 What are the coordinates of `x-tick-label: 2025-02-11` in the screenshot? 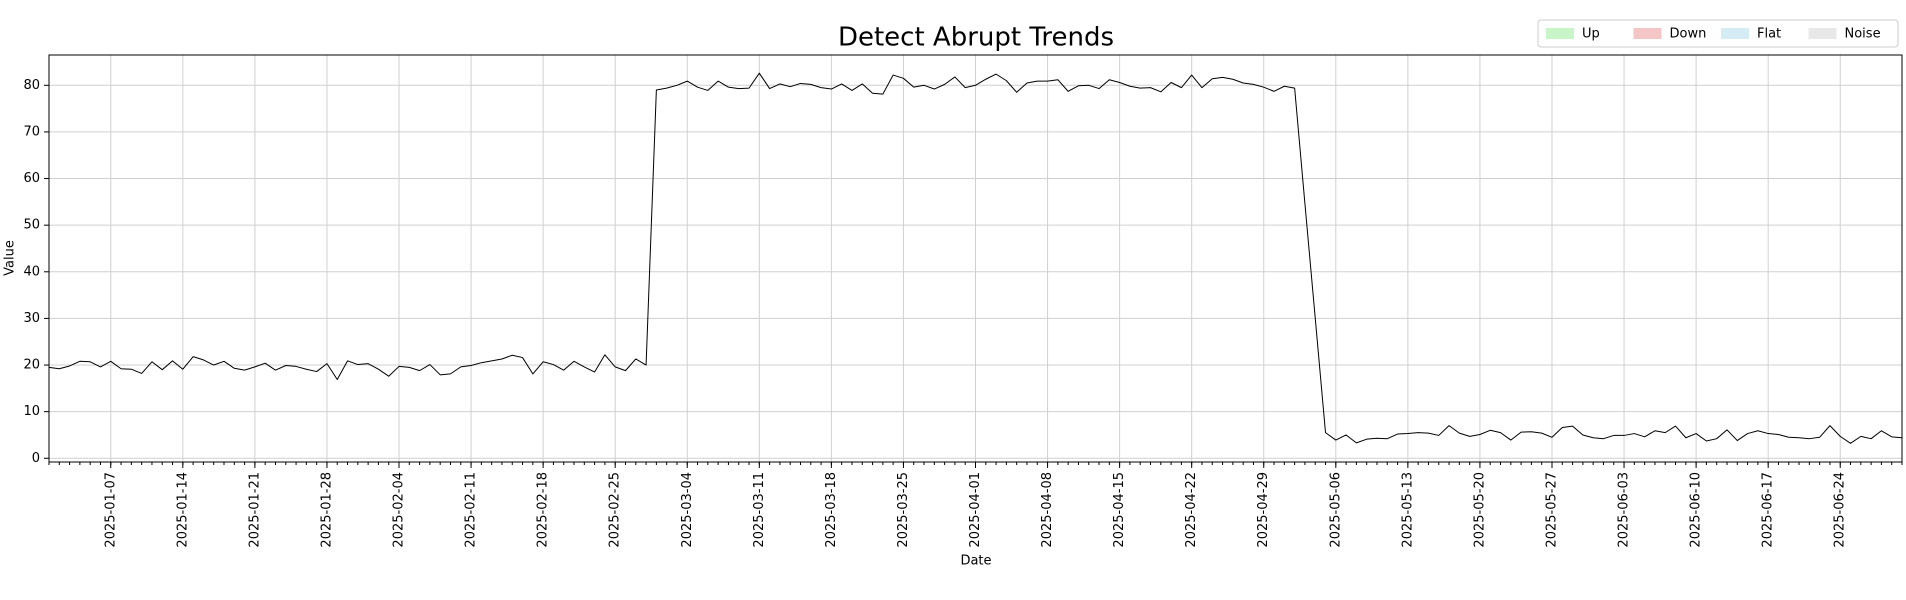 It's located at (471, 510).